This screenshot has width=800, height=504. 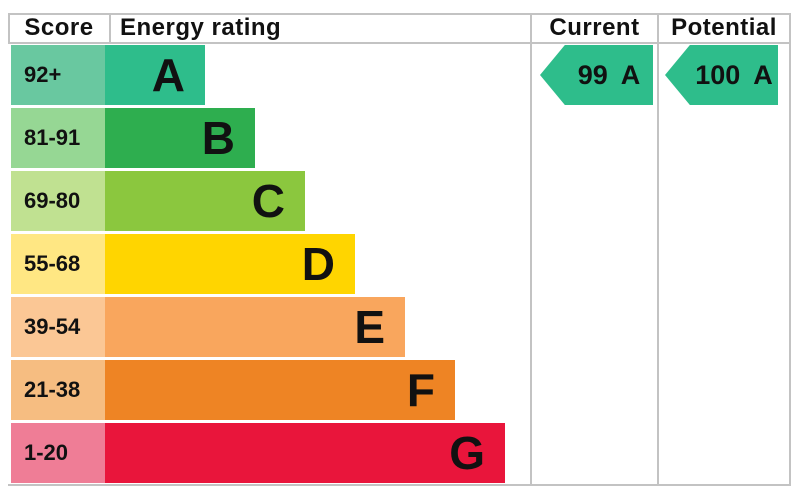 I want to click on band-b-score-cell: 81-91, so click(x=58, y=138).